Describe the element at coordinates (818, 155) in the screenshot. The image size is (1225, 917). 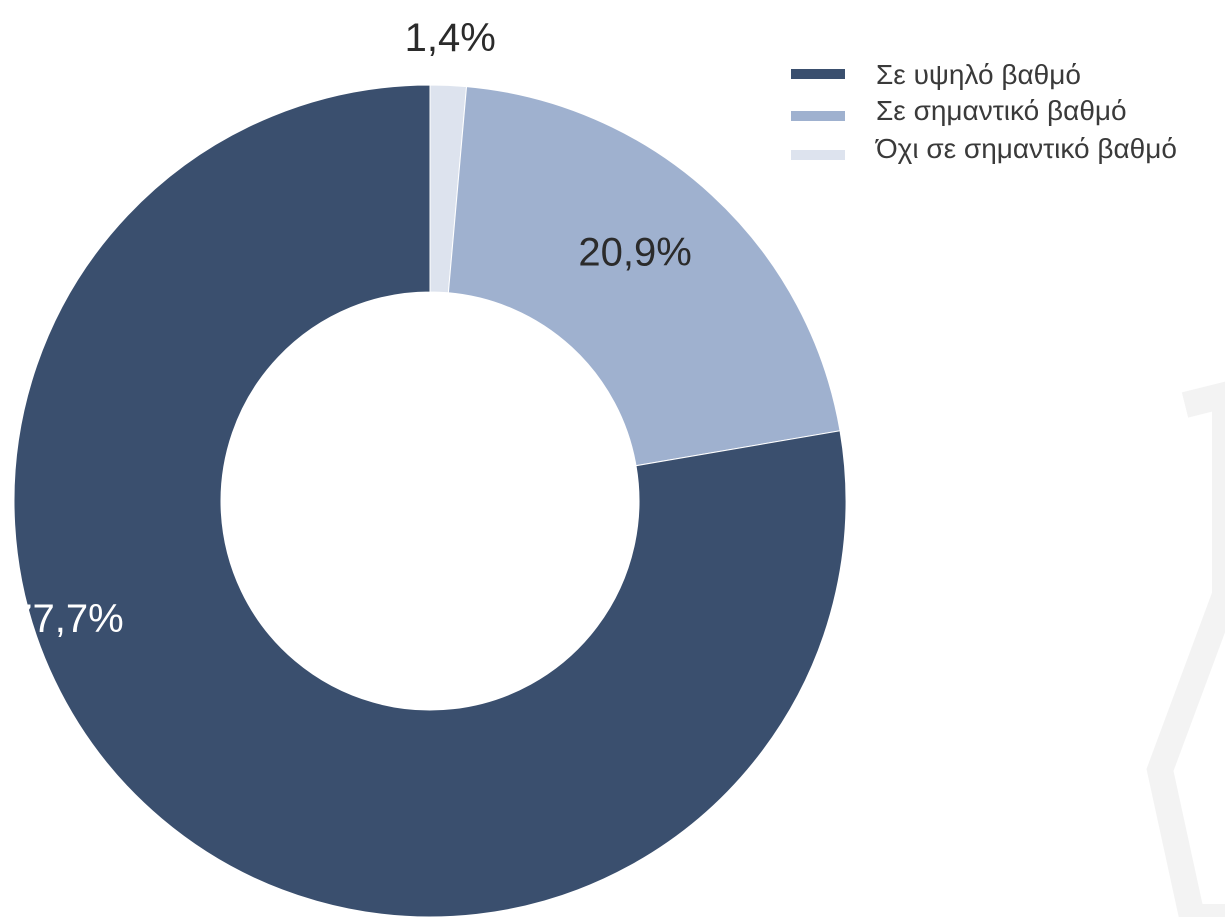
I see `legend-swatch-not-significant` at that location.